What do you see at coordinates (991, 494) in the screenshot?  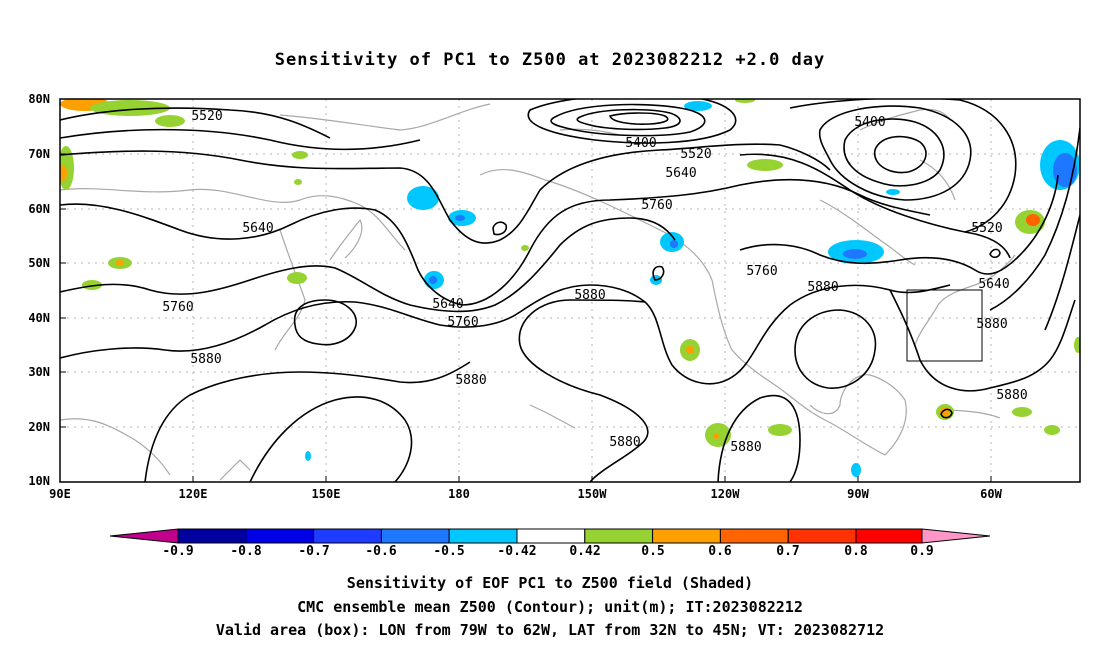 I see `lon-label: 60W` at bounding box center [991, 494].